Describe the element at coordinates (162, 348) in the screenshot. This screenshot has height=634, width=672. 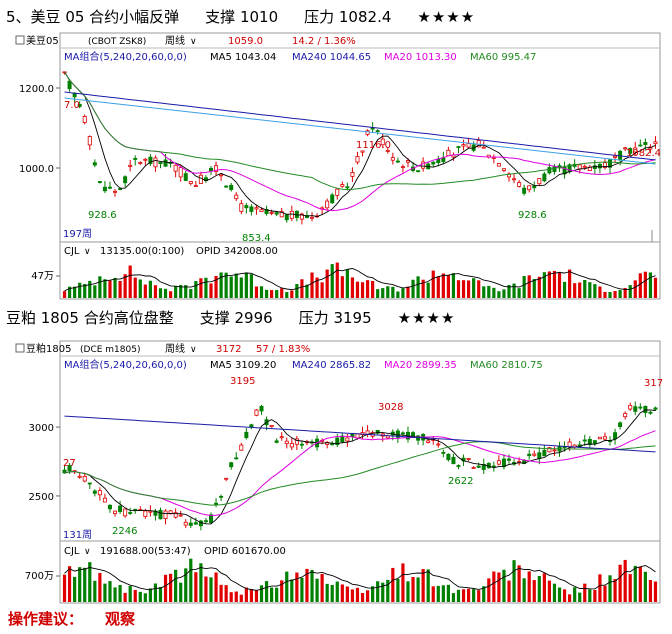
I see `chart-header: 豆粕1805 (DCE m1805) 周线 ∨ 3172 57 / 1.83%` at that location.